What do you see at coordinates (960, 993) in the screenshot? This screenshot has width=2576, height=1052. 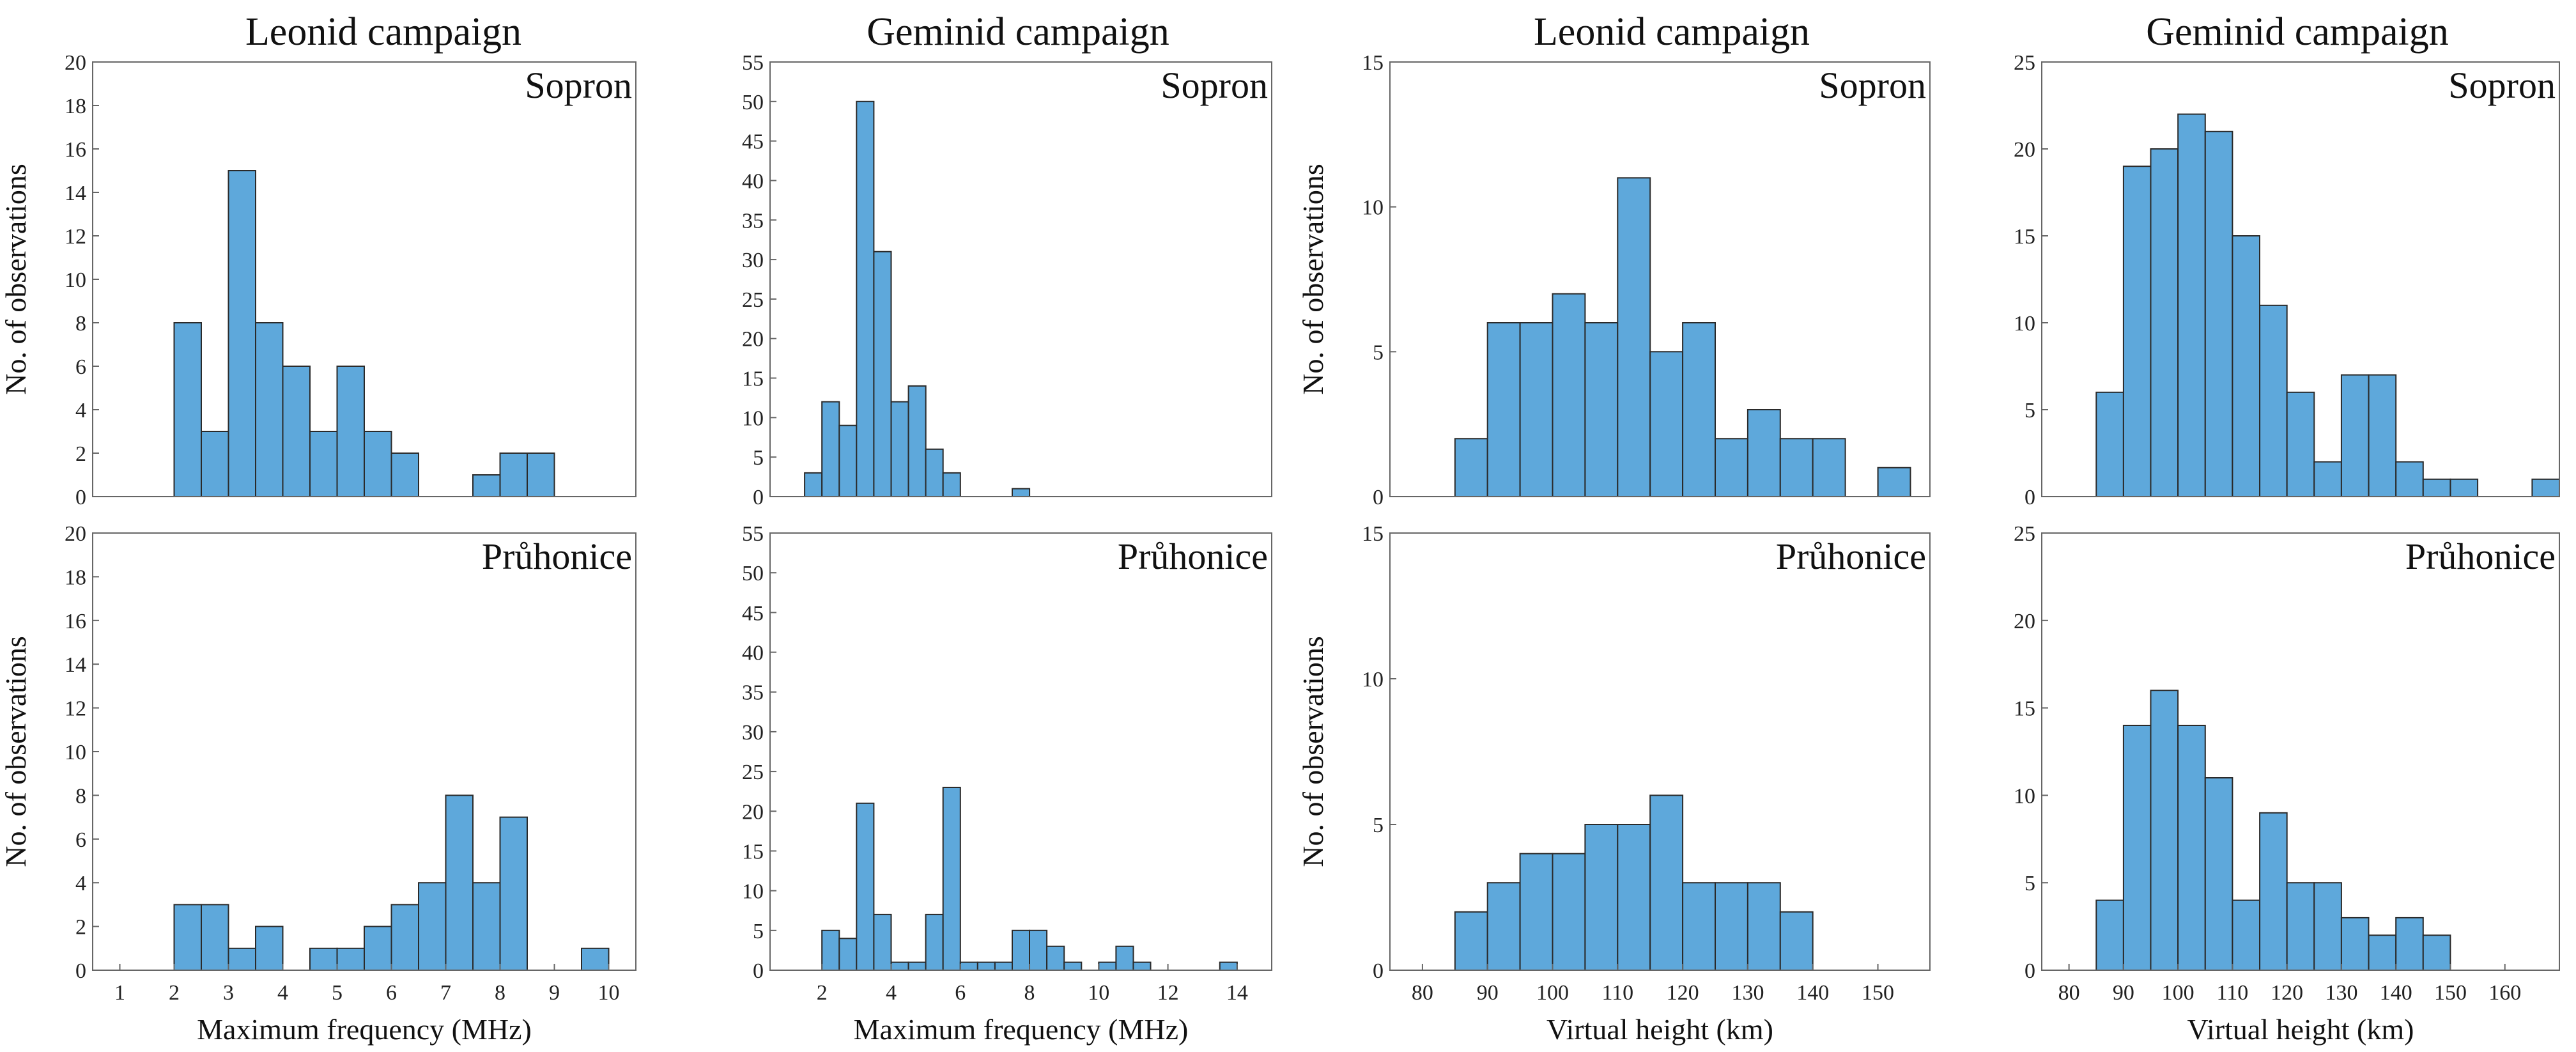 I see `x-tick-label: 6` at bounding box center [960, 993].